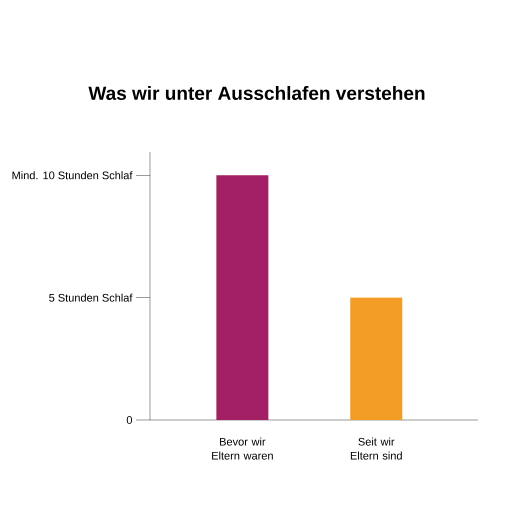 The width and height of the screenshot is (512, 512). What do you see at coordinates (72, 175) in the screenshot?
I see `text: Mind. 10 Stunden Schlaf` at bounding box center [72, 175].